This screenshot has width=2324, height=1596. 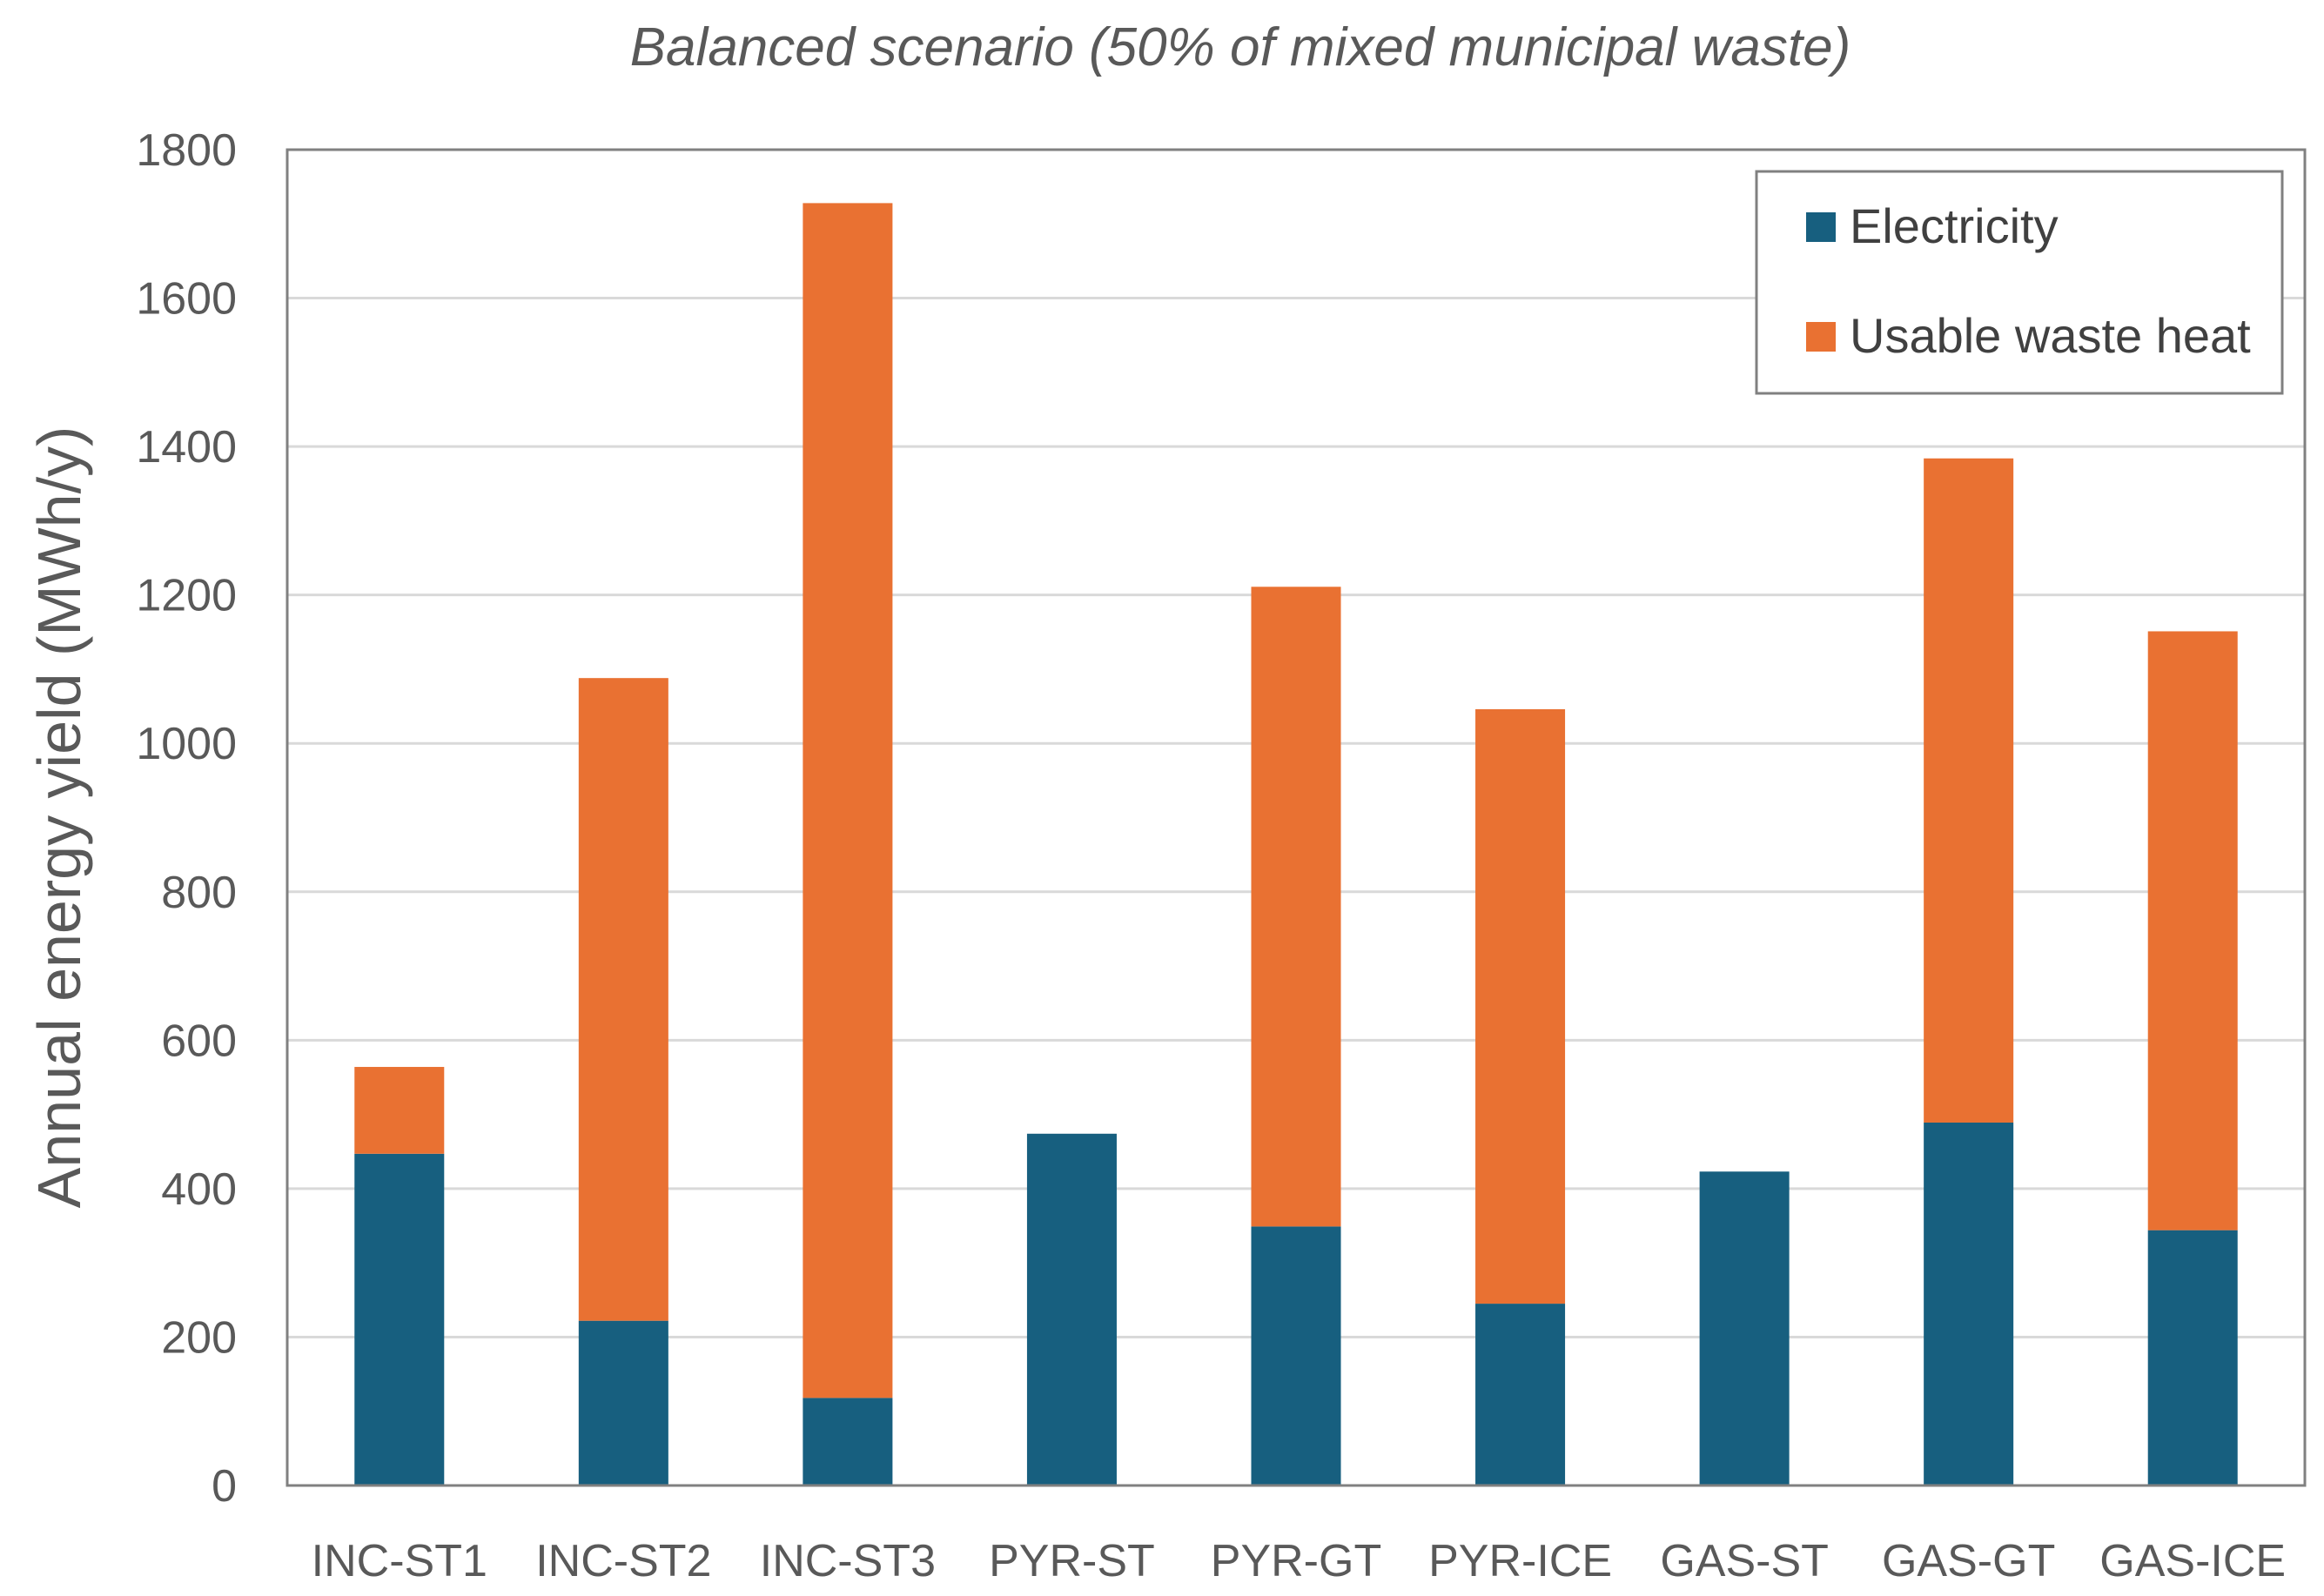 What do you see at coordinates (1744, 1328) in the screenshot?
I see `bar-gas-st-electricity` at bounding box center [1744, 1328].